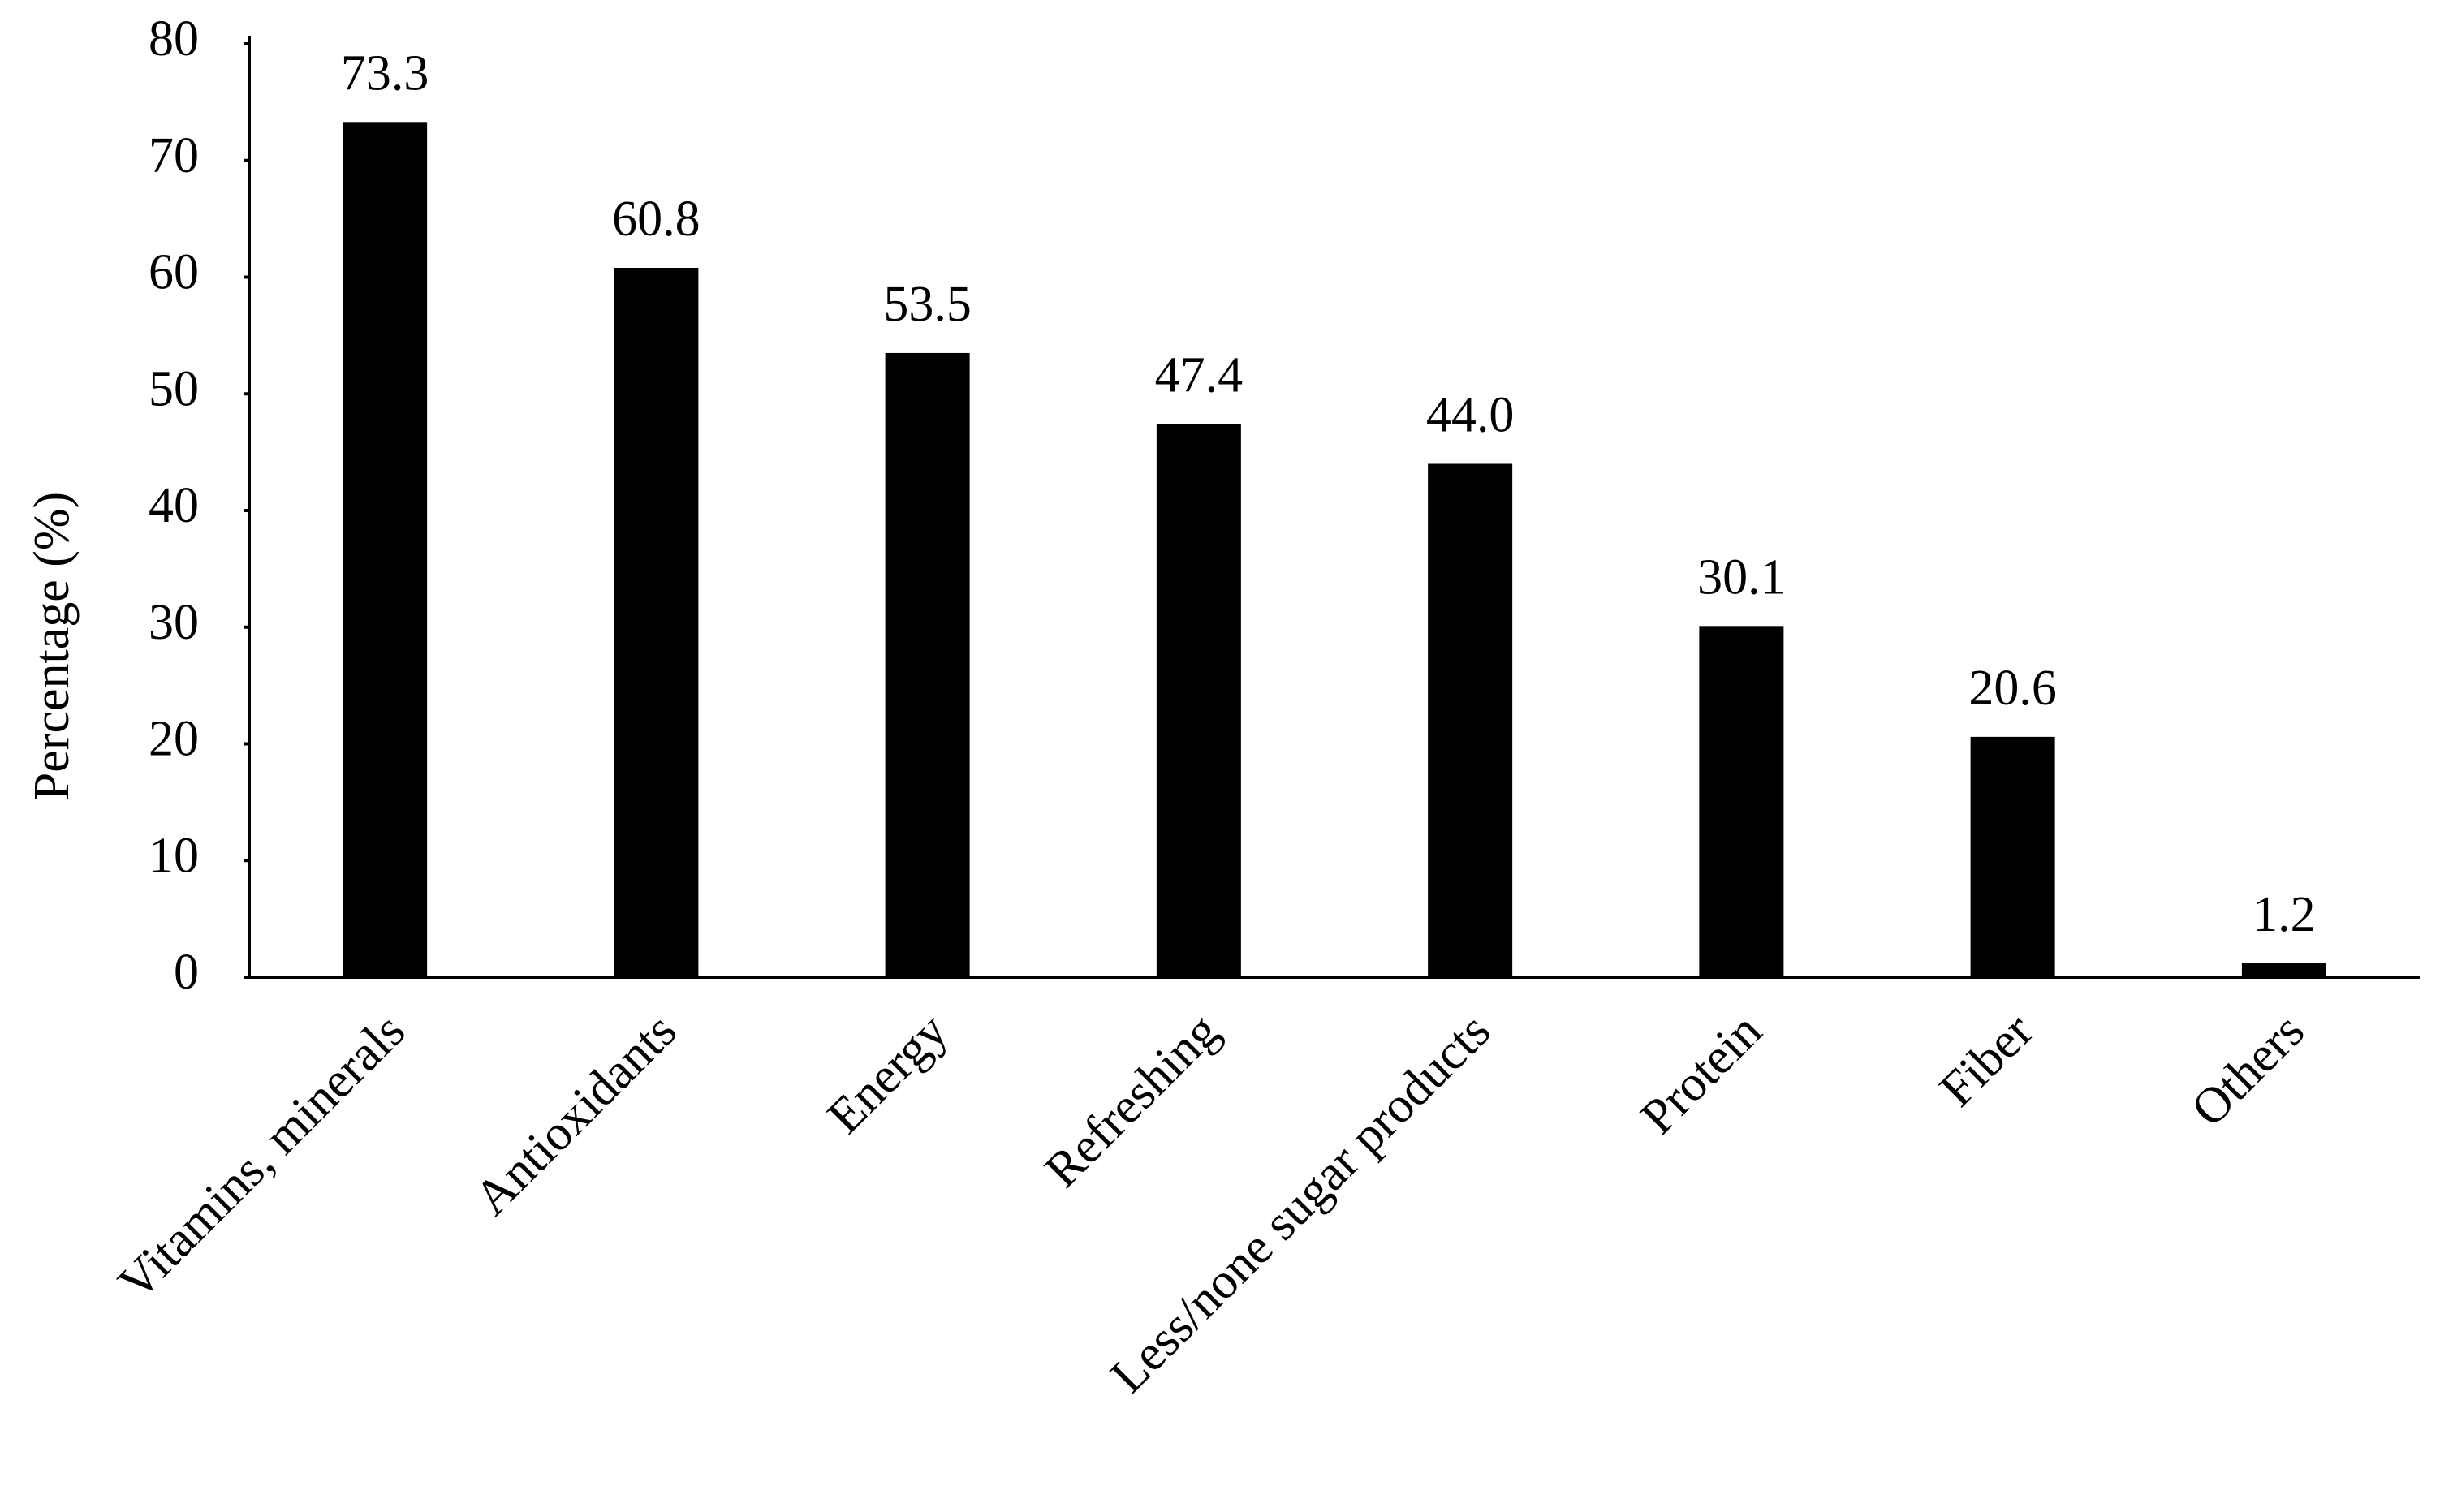  I want to click on y-tick-label: 40, so click(174, 506).